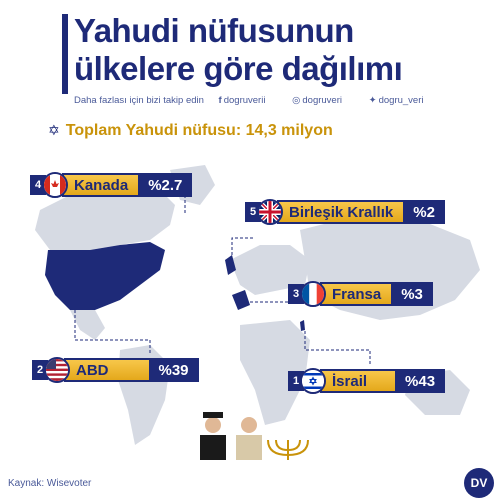  I want to click on source-note: Kaynak: Wisevoter, so click(49, 483).